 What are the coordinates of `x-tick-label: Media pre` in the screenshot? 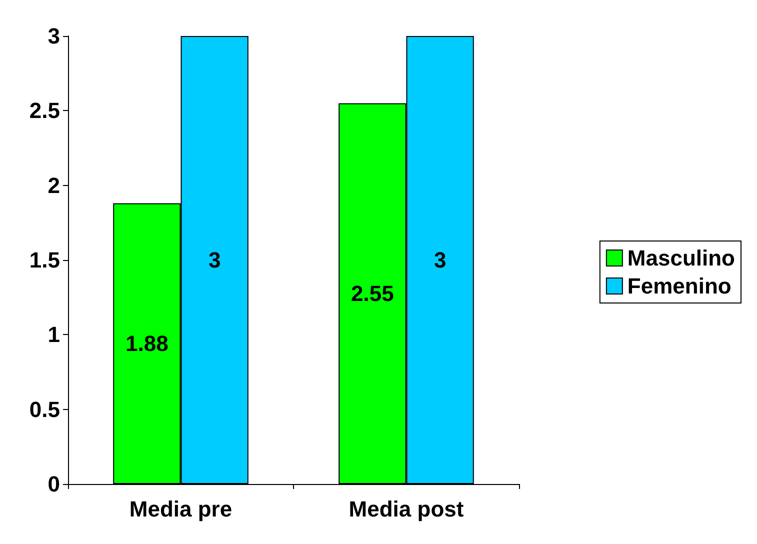 It's located at (180, 509).